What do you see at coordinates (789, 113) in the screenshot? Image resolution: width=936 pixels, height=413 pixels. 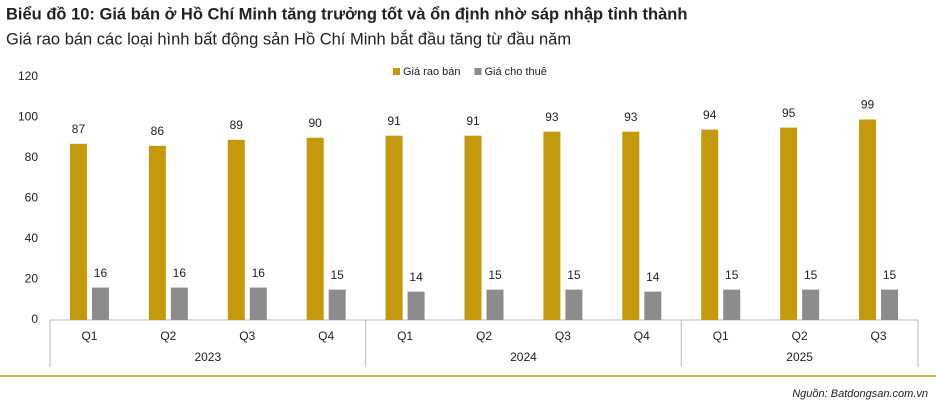 I see `value-label: 95` at bounding box center [789, 113].